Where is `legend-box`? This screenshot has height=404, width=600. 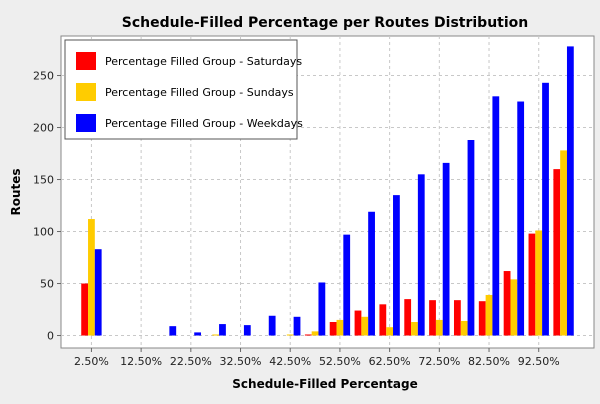
legend-box is located at coordinates (181, 89).